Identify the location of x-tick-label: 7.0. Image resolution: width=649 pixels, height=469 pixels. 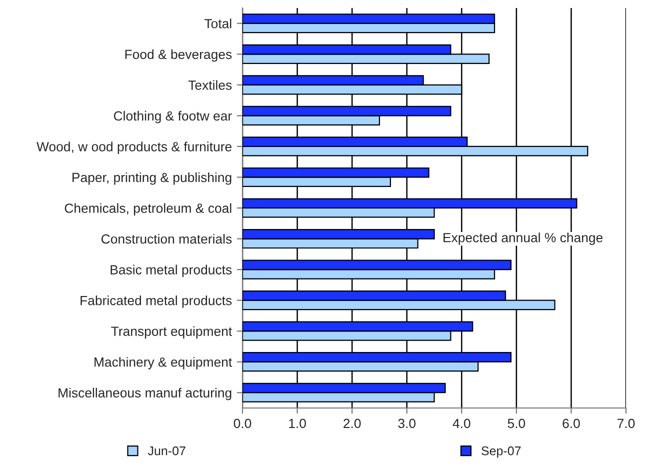
(626, 423).